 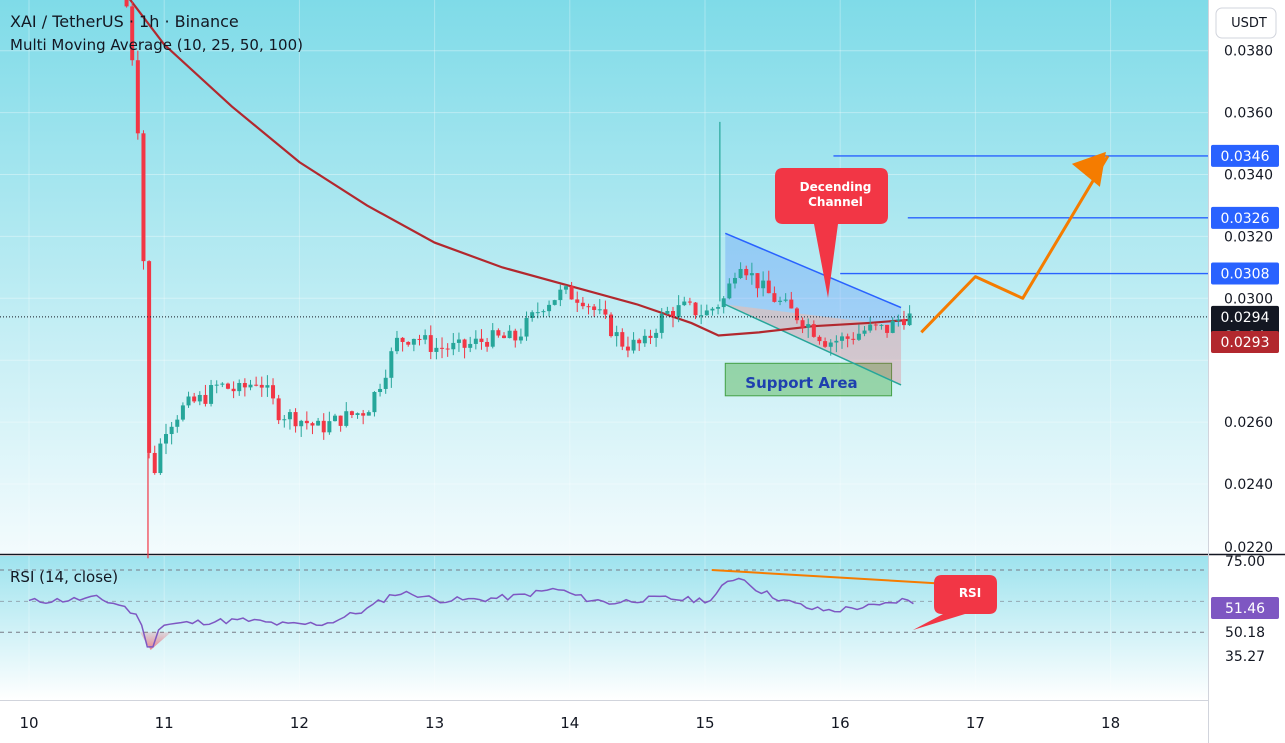 I want to click on rsi-value-label: 51.46, so click(x=1245, y=609).